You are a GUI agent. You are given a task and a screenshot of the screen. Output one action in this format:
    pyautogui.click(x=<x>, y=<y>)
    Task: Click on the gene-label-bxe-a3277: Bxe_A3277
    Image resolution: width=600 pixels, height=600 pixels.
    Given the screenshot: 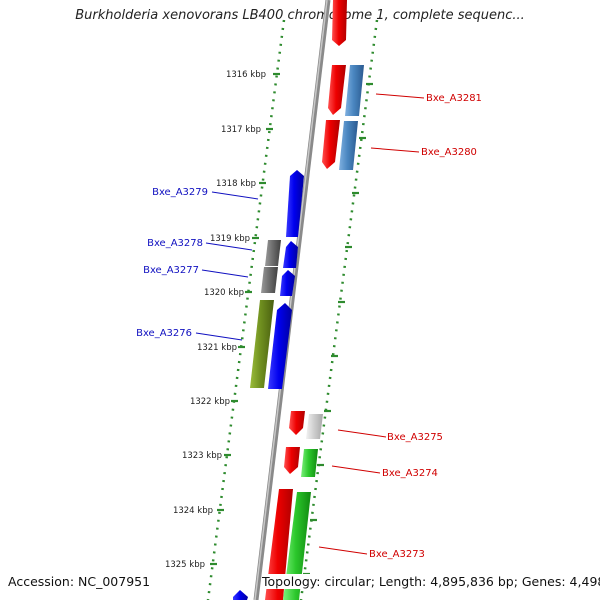 What is the action you would take?
    pyautogui.click(x=171, y=270)
    